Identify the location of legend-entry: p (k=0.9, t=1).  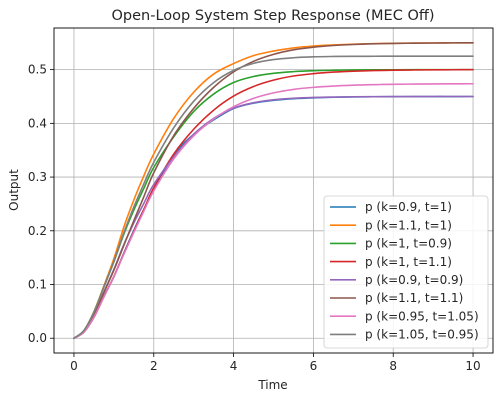
(391, 207).